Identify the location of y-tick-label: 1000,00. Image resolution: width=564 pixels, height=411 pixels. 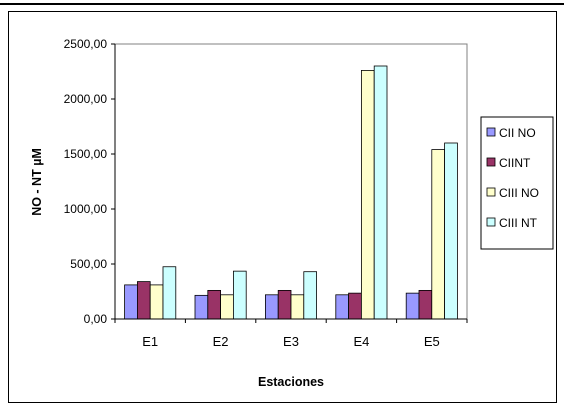
(86, 209).